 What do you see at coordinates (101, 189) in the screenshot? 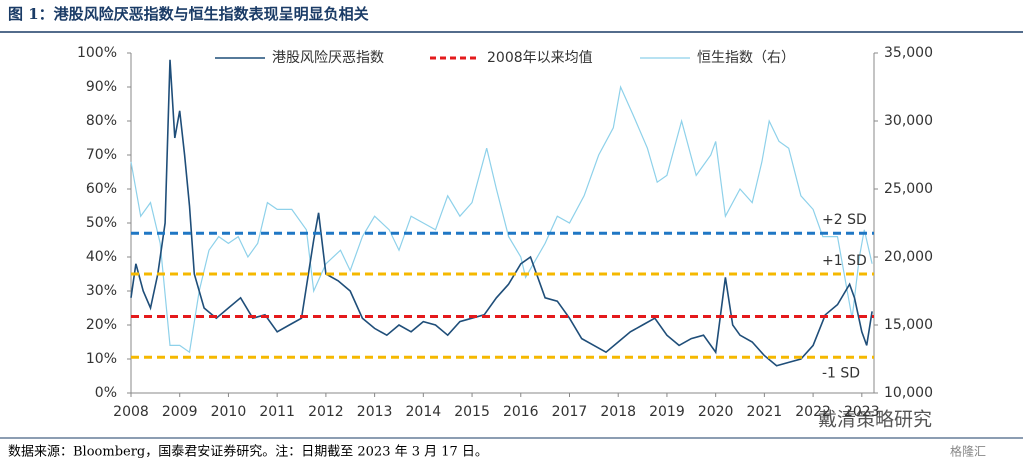
I see `y-tick-label: 60%` at bounding box center [101, 189].